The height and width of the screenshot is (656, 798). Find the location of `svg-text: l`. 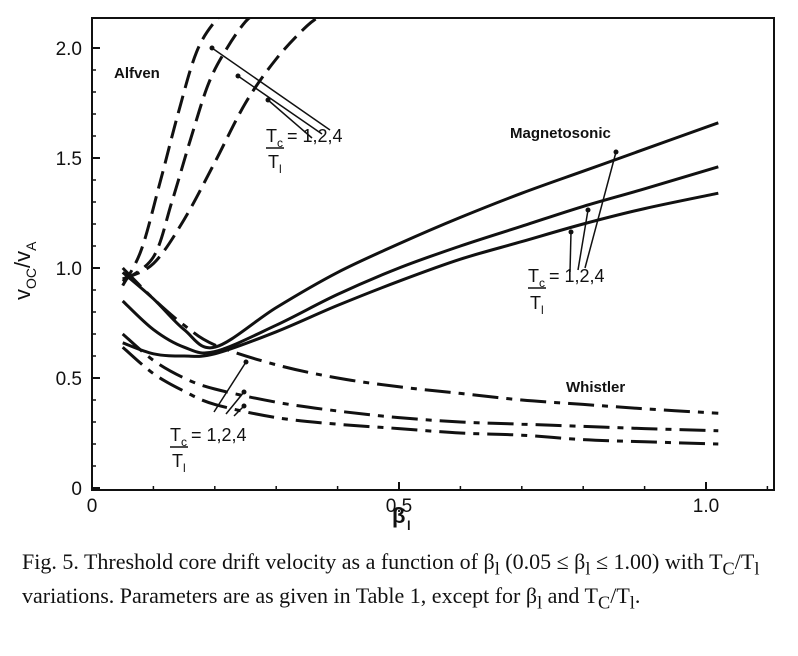

svg-text: l is located at coordinates (409, 525).